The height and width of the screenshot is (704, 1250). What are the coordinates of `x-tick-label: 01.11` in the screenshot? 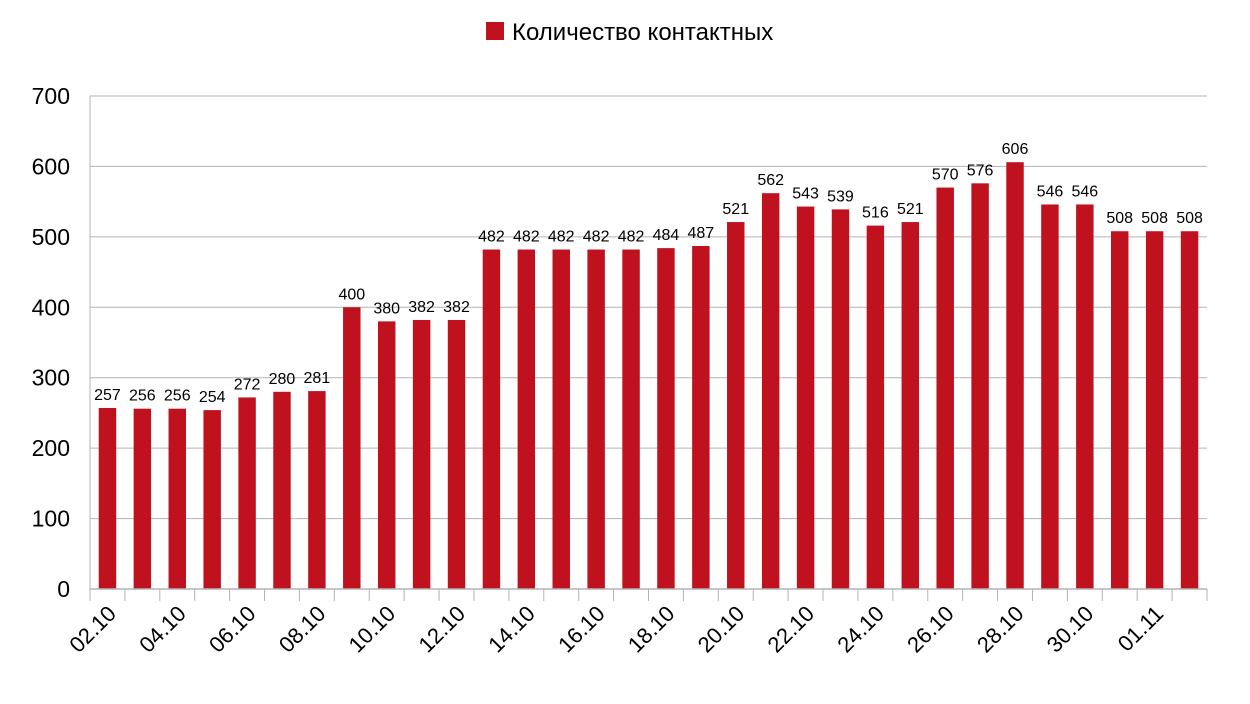 It's located at (1140, 628).